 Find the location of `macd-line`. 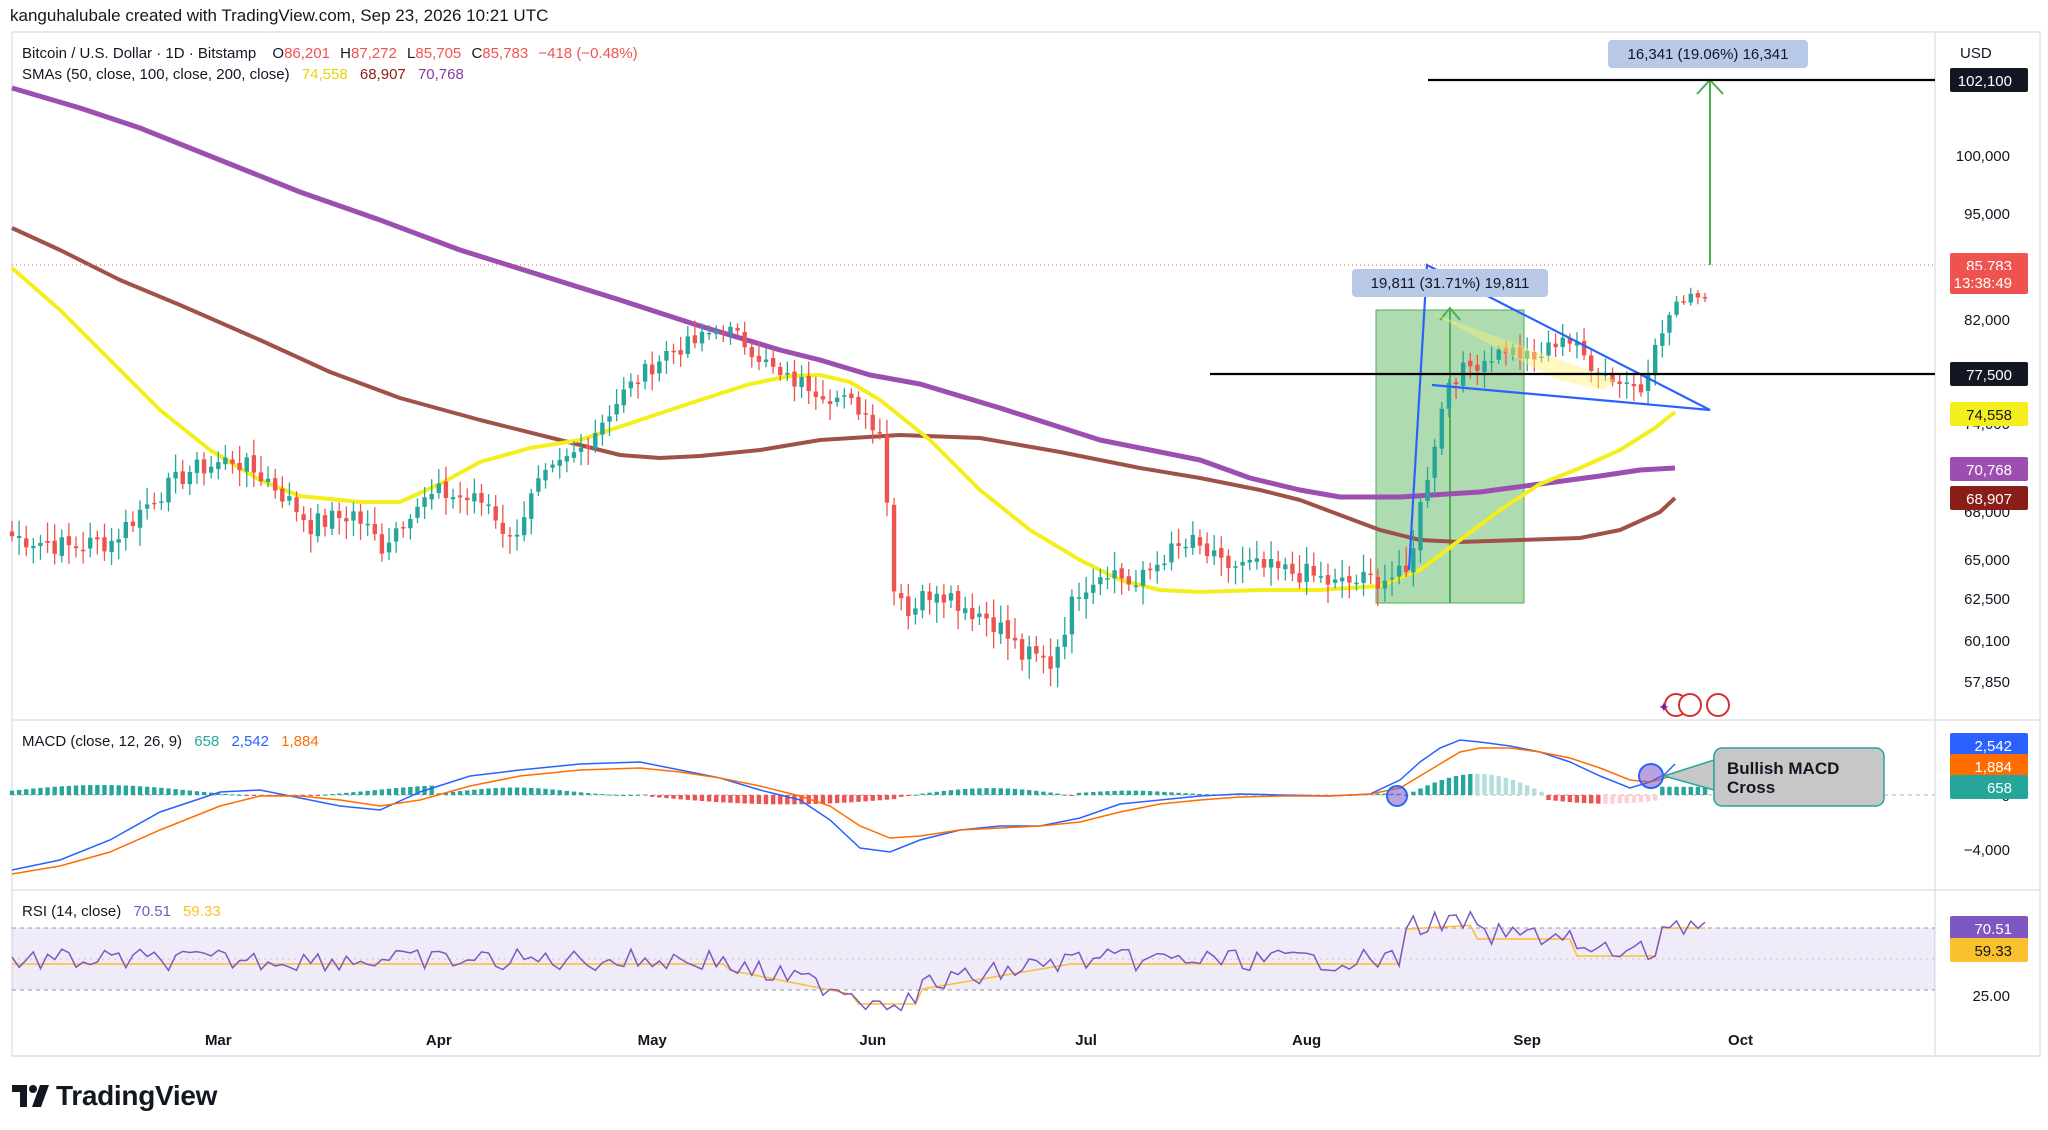

macd-line is located at coordinates (843, 805).